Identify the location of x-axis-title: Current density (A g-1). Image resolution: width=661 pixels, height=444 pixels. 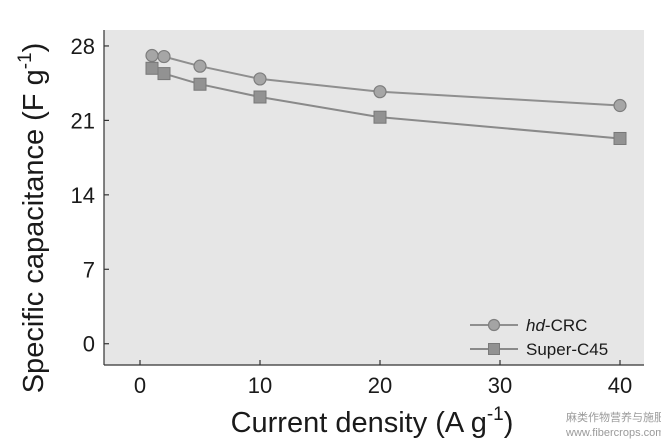
(372, 421).